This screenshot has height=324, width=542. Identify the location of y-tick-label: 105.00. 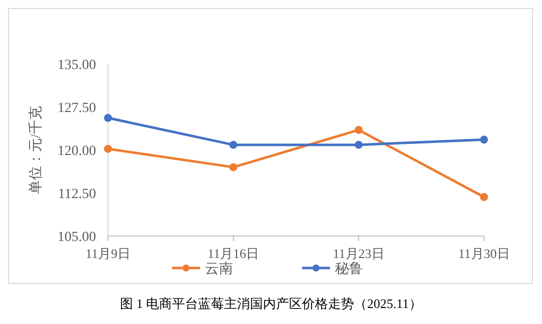
(77, 237).